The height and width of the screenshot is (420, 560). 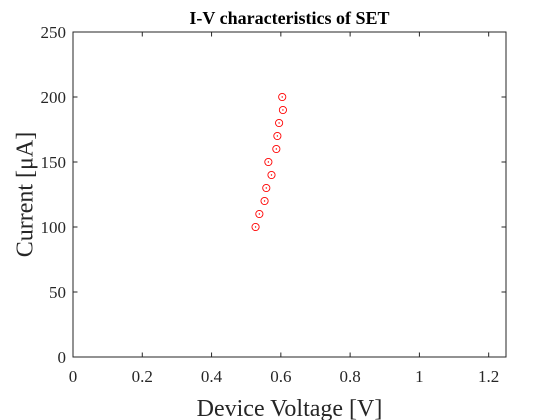 What do you see at coordinates (26, 195) in the screenshot?
I see `y-axis-label: Current [μA]` at bounding box center [26, 195].